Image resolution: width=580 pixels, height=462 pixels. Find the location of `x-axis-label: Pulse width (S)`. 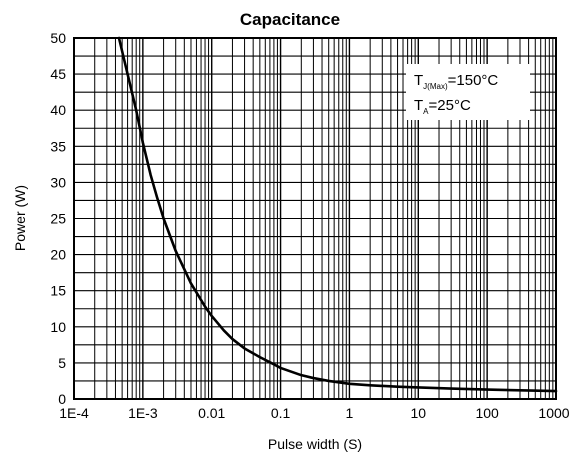

x-axis-label: Pulse width (S) is located at coordinates (315, 444).